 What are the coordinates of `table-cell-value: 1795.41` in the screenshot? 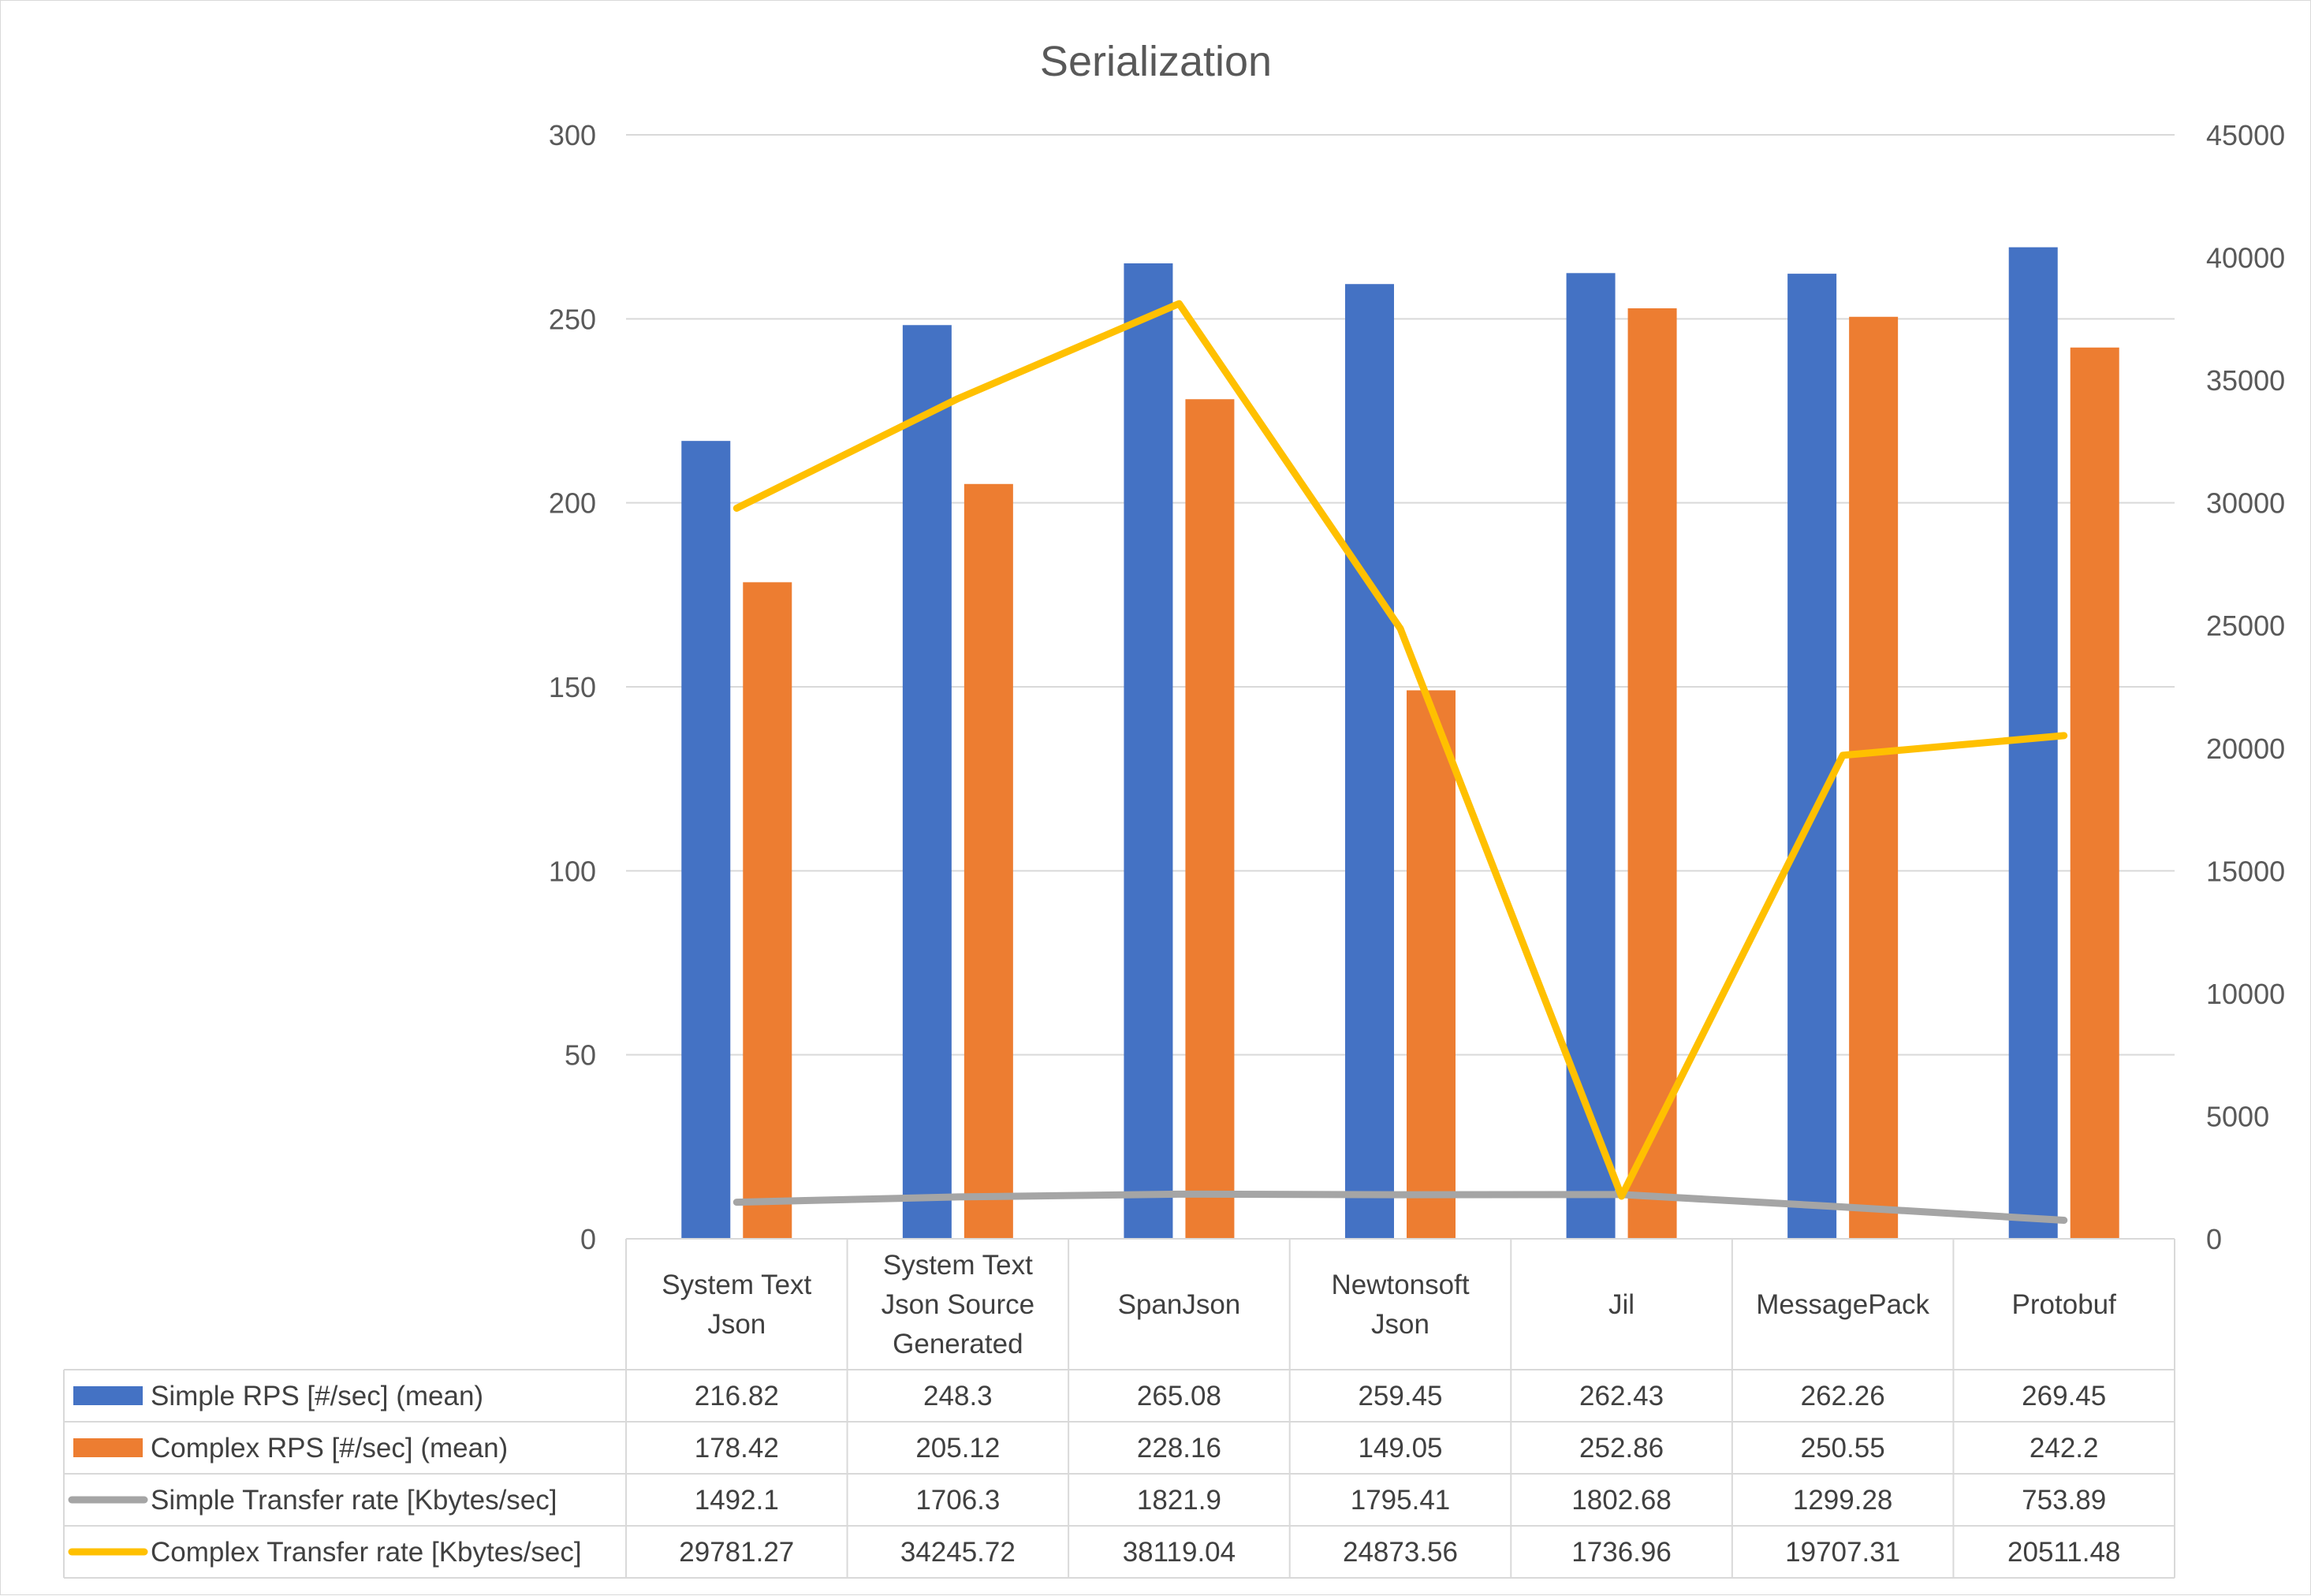 It's located at (1401, 1500).